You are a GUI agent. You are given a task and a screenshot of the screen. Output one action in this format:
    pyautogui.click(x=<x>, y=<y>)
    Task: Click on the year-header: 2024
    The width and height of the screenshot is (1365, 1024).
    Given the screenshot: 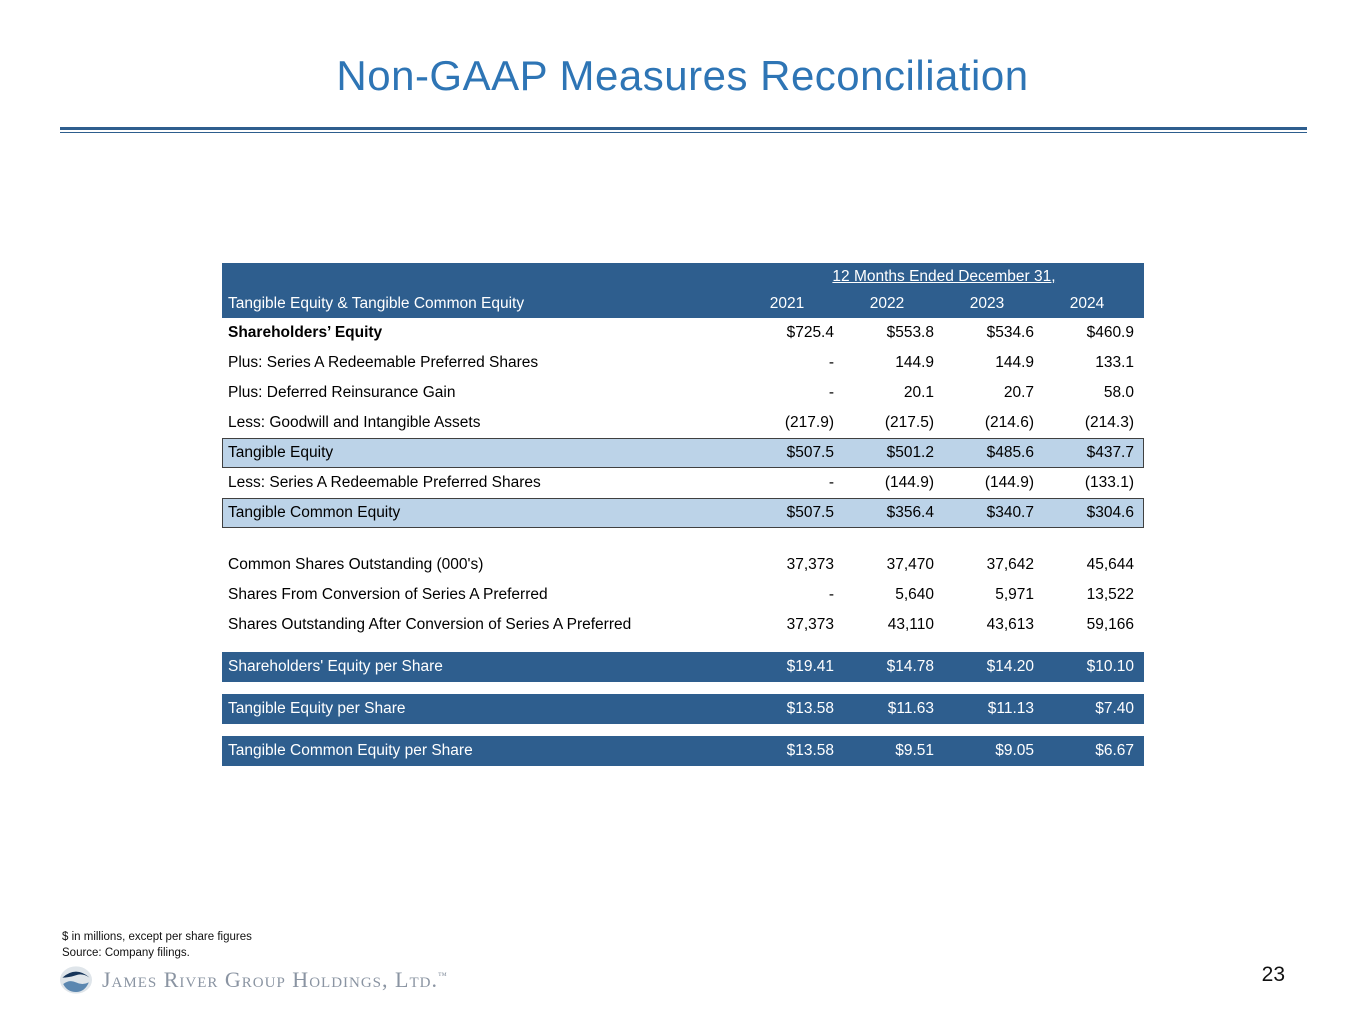 What is the action you would take?
    pyautogui.click(x=1087, y=303)
    